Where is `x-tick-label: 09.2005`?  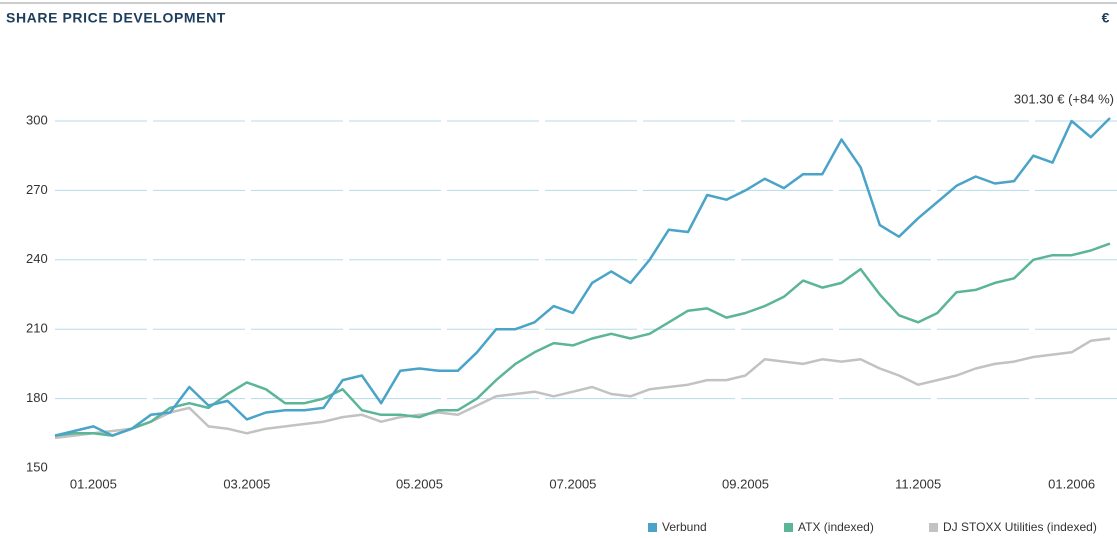
x-tick-label: 09.2005 is located at coordinates (745, 483).